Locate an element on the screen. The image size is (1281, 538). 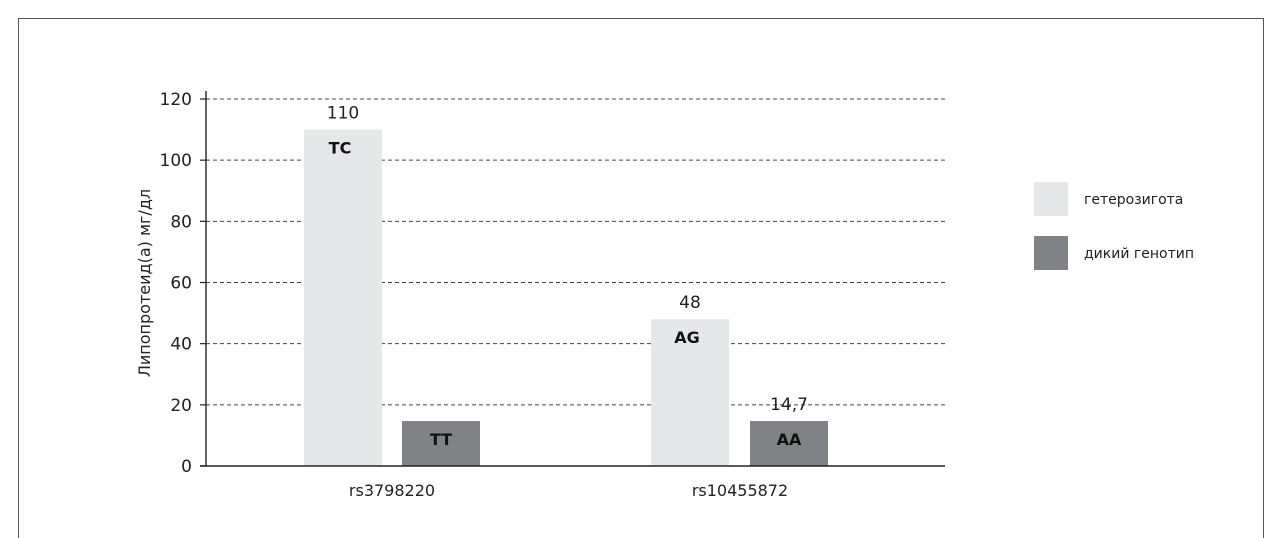
y-tick-label: 60 is located at coordinates (181, 284).